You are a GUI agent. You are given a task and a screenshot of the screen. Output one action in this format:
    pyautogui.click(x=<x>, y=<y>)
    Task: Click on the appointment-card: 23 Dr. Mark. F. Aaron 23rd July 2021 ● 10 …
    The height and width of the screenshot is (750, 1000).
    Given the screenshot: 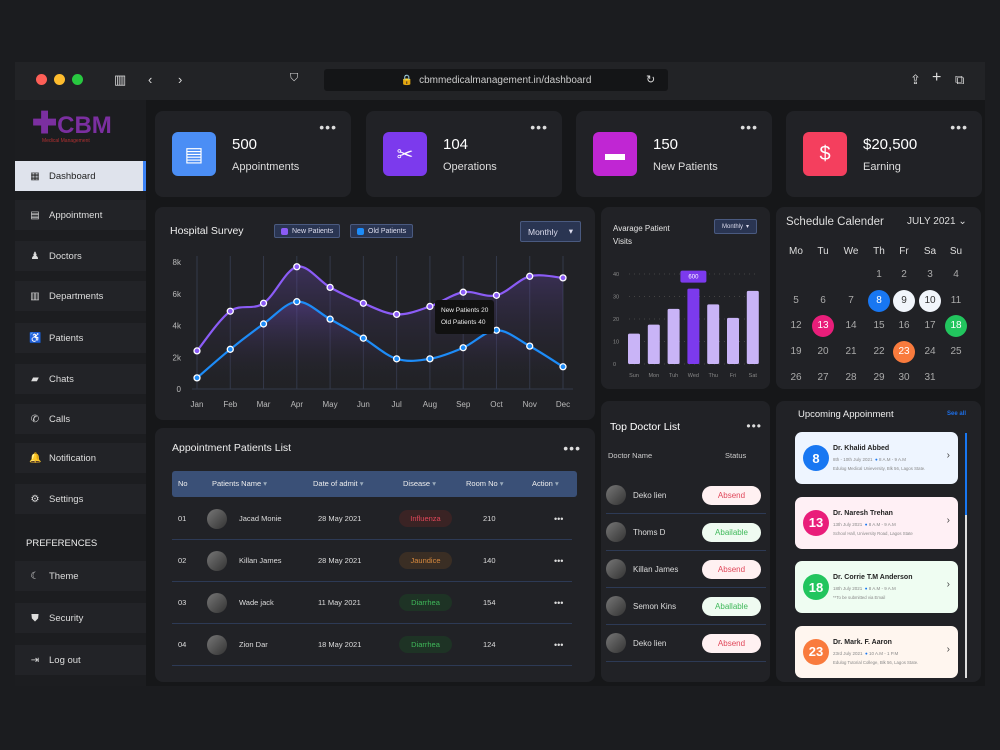 What is the action you would take?
    pyautogui.click(x=876, y=651)
    